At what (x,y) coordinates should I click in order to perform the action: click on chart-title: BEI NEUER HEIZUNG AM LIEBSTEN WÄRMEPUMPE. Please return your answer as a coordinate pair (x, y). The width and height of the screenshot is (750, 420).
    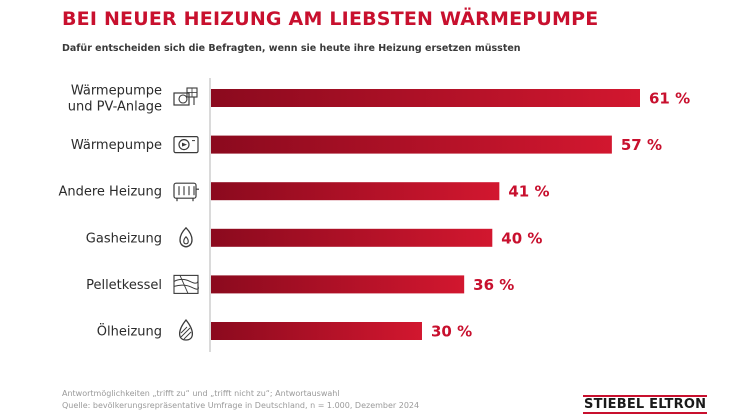
    Looking at the image, I should click on (330, 19).